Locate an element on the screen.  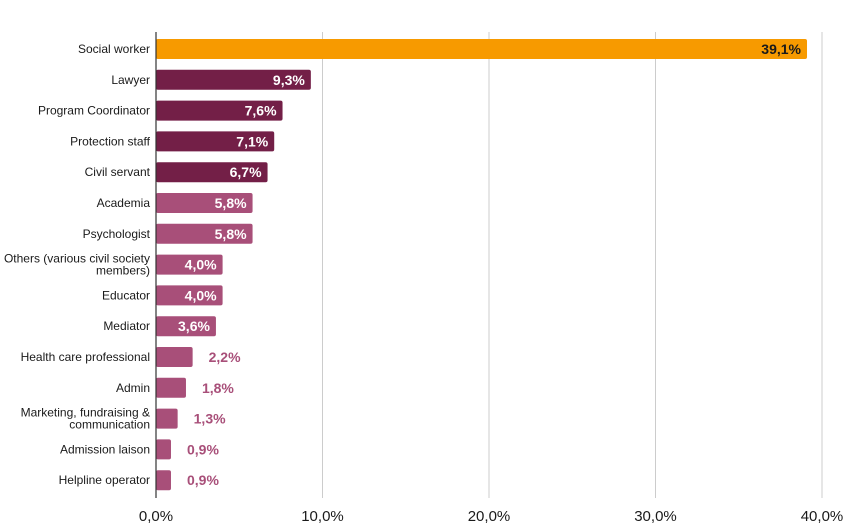
category-label: Academia is located at coordinates (124, 203).